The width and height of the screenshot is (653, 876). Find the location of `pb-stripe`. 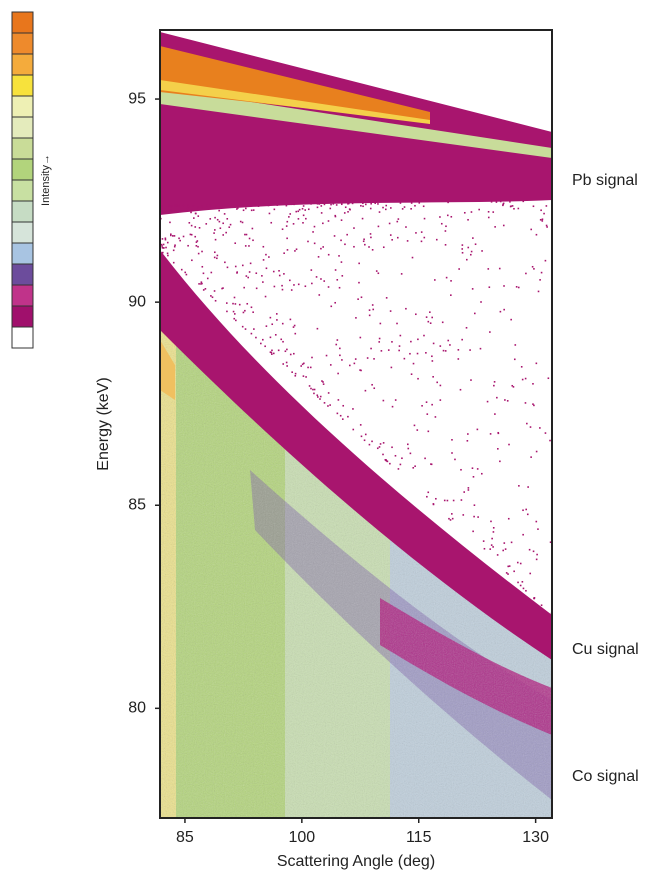

pb-stripe is located at coordinates (356, 123).